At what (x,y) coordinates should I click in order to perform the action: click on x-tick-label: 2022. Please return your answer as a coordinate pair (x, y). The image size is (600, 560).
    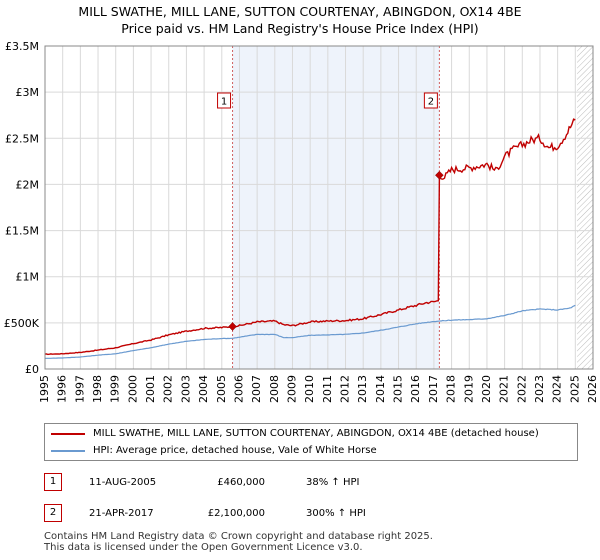
    Looking at the image, I should click on (521, 389).